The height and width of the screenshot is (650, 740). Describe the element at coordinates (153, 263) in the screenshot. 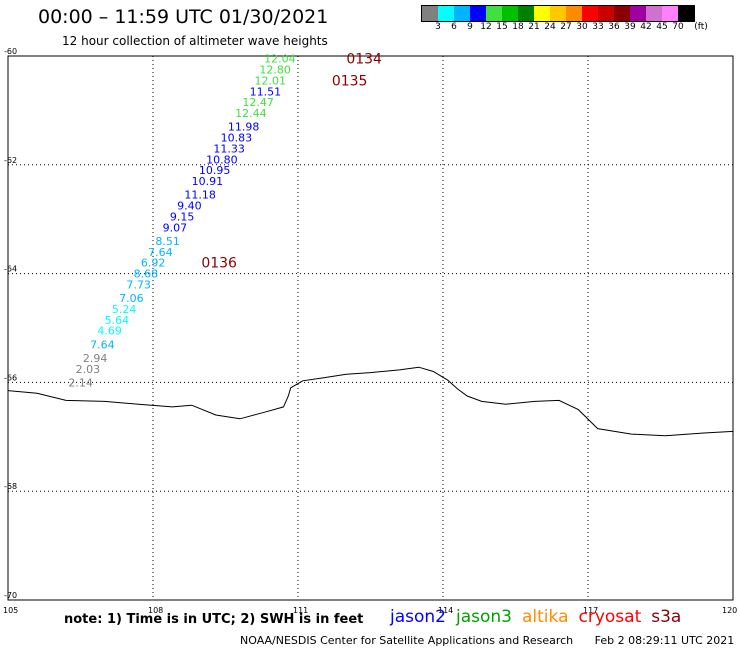

I see `wave-height-label: 6.92` at that location.